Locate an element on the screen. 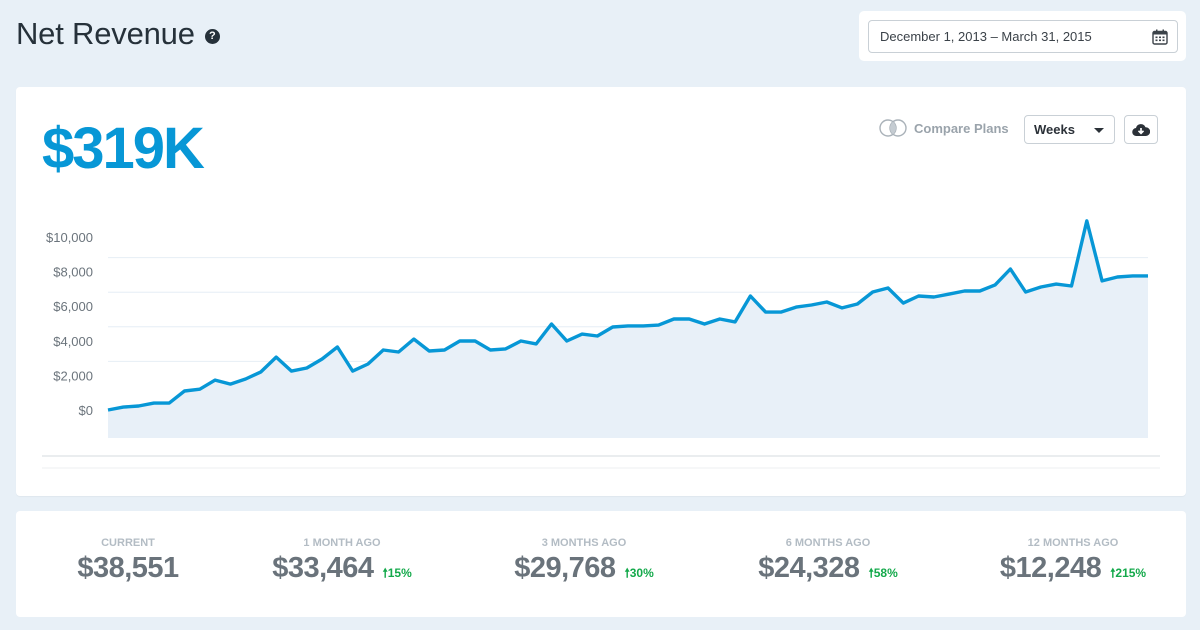  stat-value: $38,551 is located at coordinates (128, 568).